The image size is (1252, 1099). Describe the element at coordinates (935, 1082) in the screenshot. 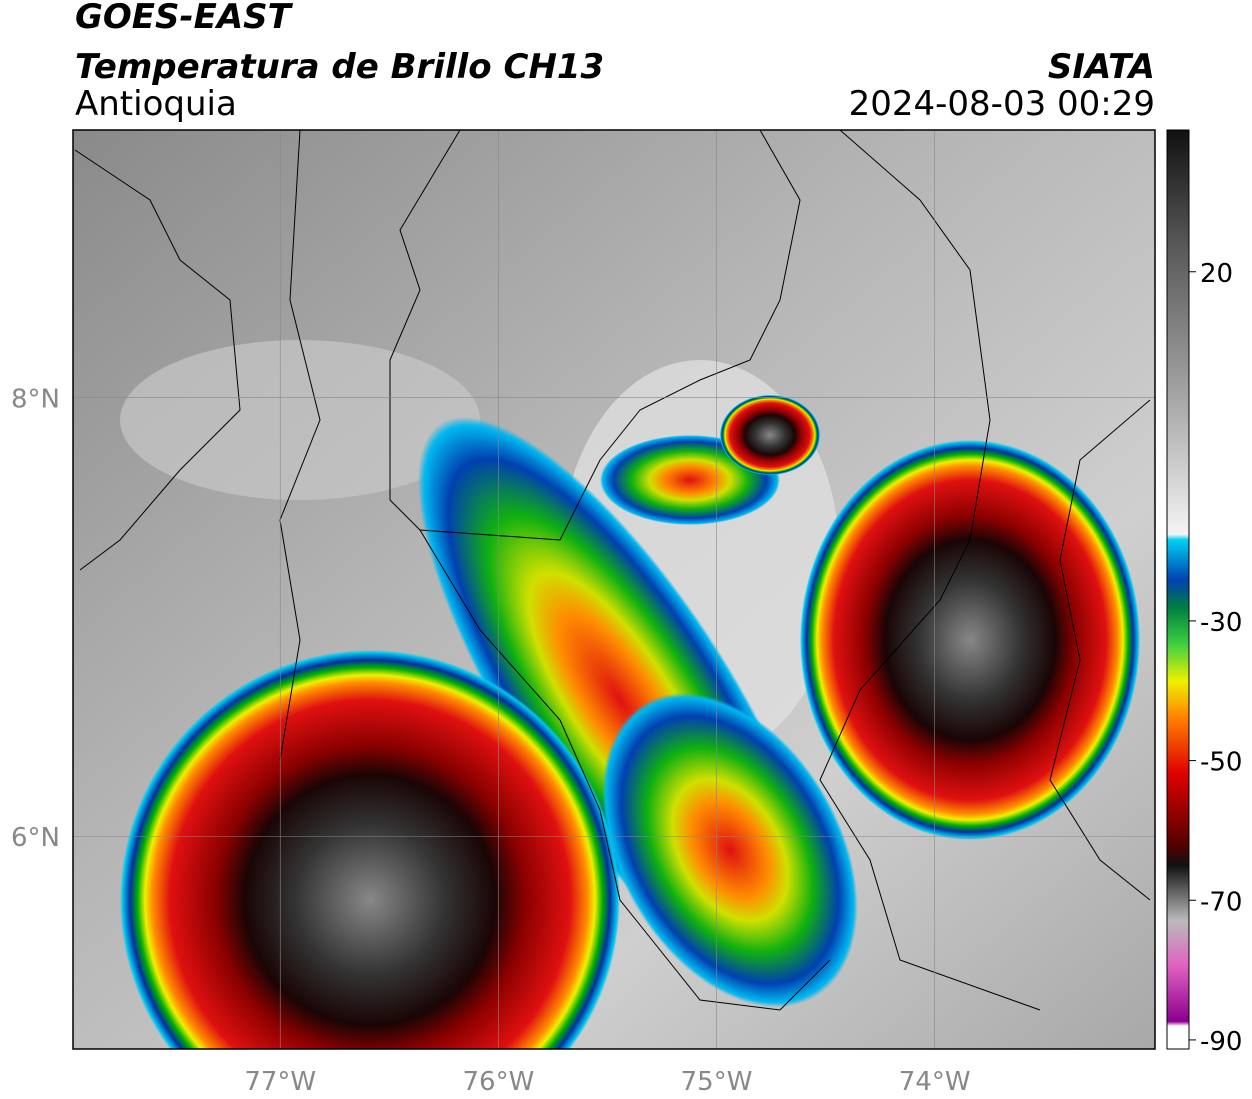

I see `x-tick-label: 74°W` at that location.